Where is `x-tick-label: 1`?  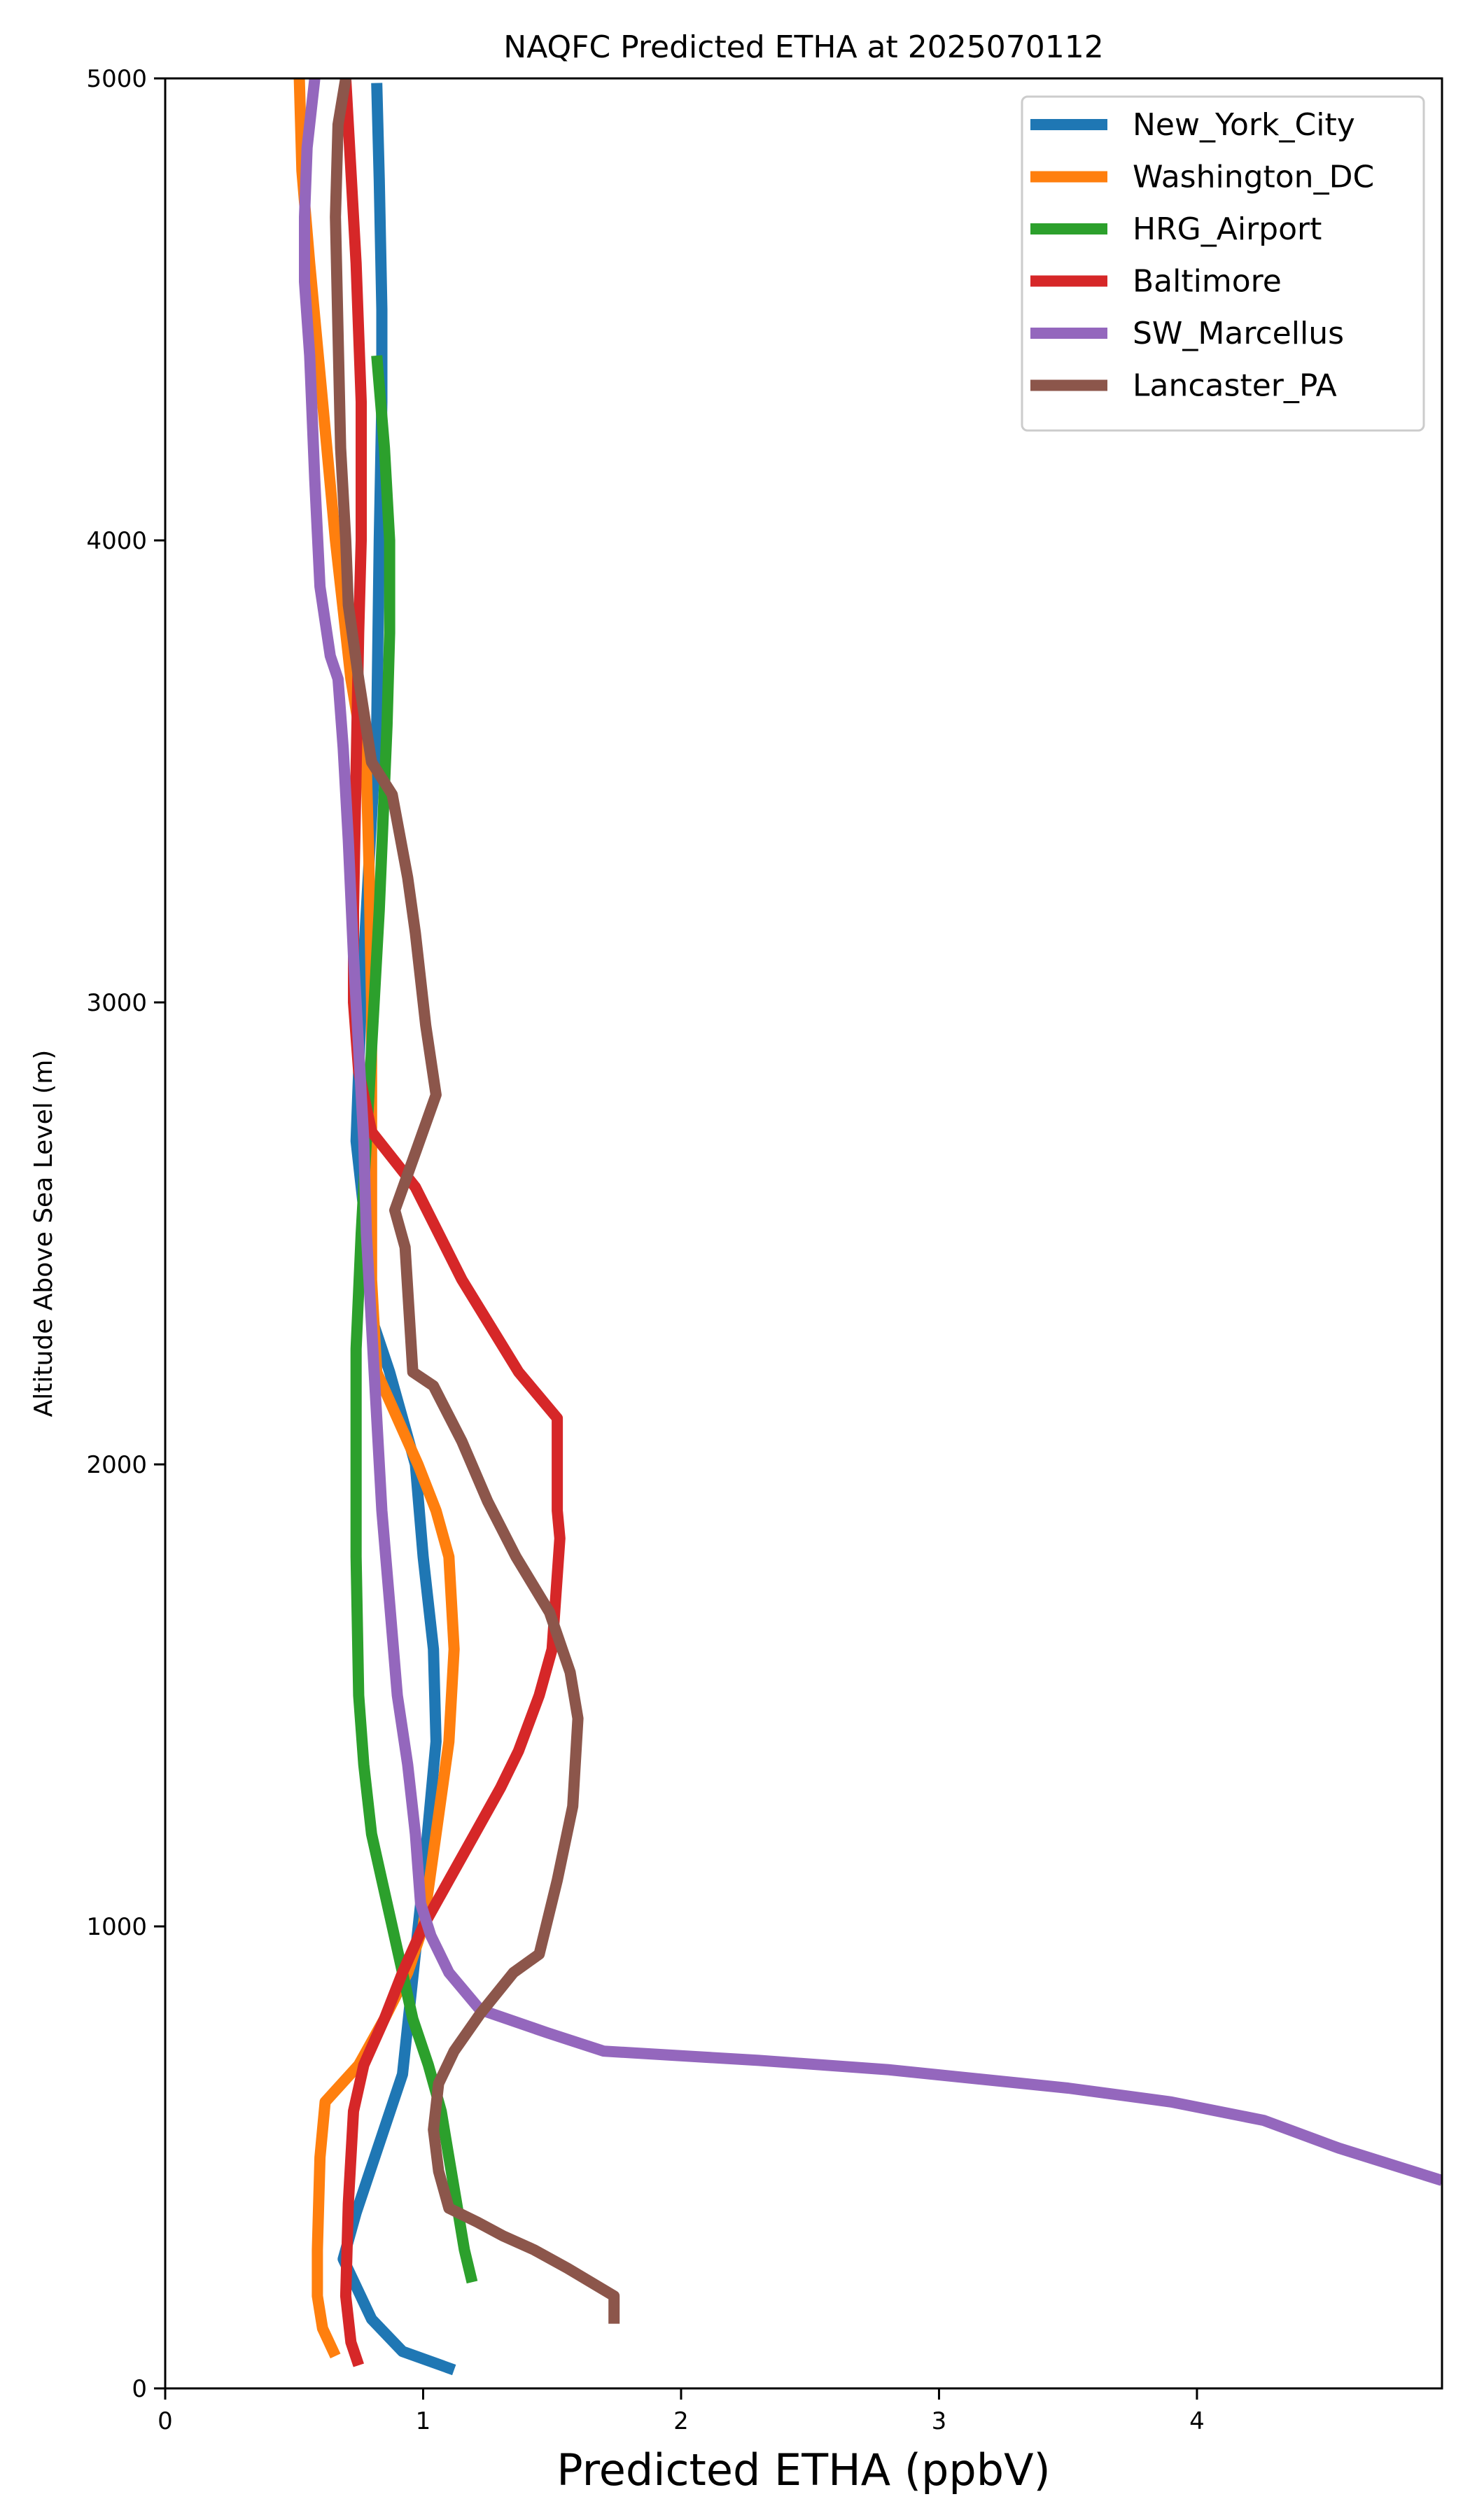
x-tick-label: 1 is located at coordinates (423, 2421).